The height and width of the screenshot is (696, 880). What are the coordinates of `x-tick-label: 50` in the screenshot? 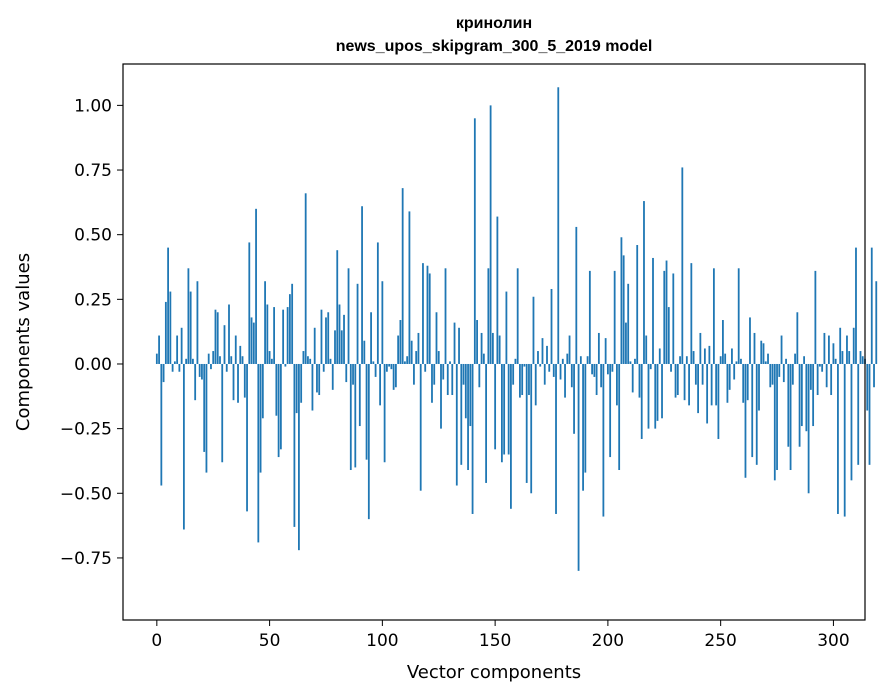 It's located at (270, 641).